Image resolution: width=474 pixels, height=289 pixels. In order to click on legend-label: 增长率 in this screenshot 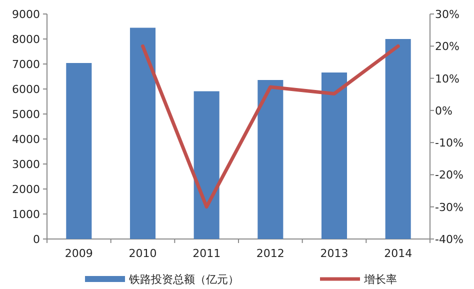, I will do `click(380, 279)`.